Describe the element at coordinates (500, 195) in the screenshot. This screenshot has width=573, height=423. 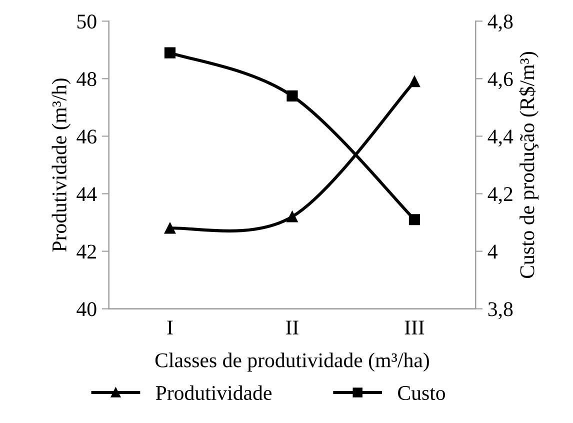
I see `y2-tick-label: 4,2` at that location.